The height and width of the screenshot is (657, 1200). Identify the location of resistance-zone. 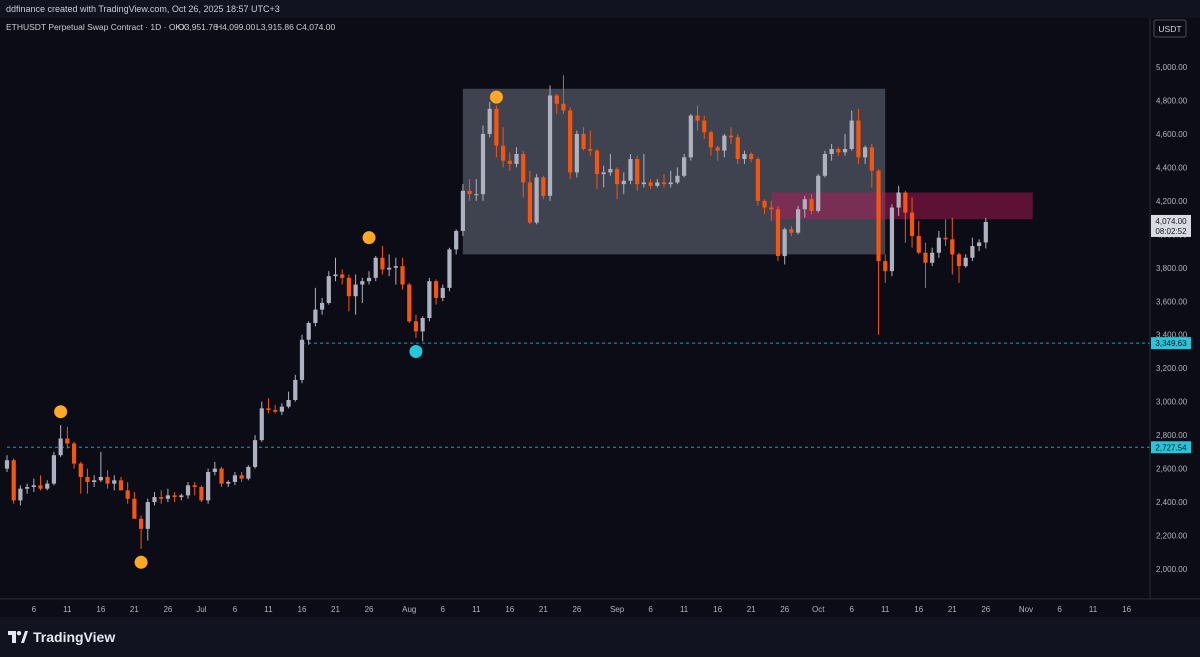
(902, 206).